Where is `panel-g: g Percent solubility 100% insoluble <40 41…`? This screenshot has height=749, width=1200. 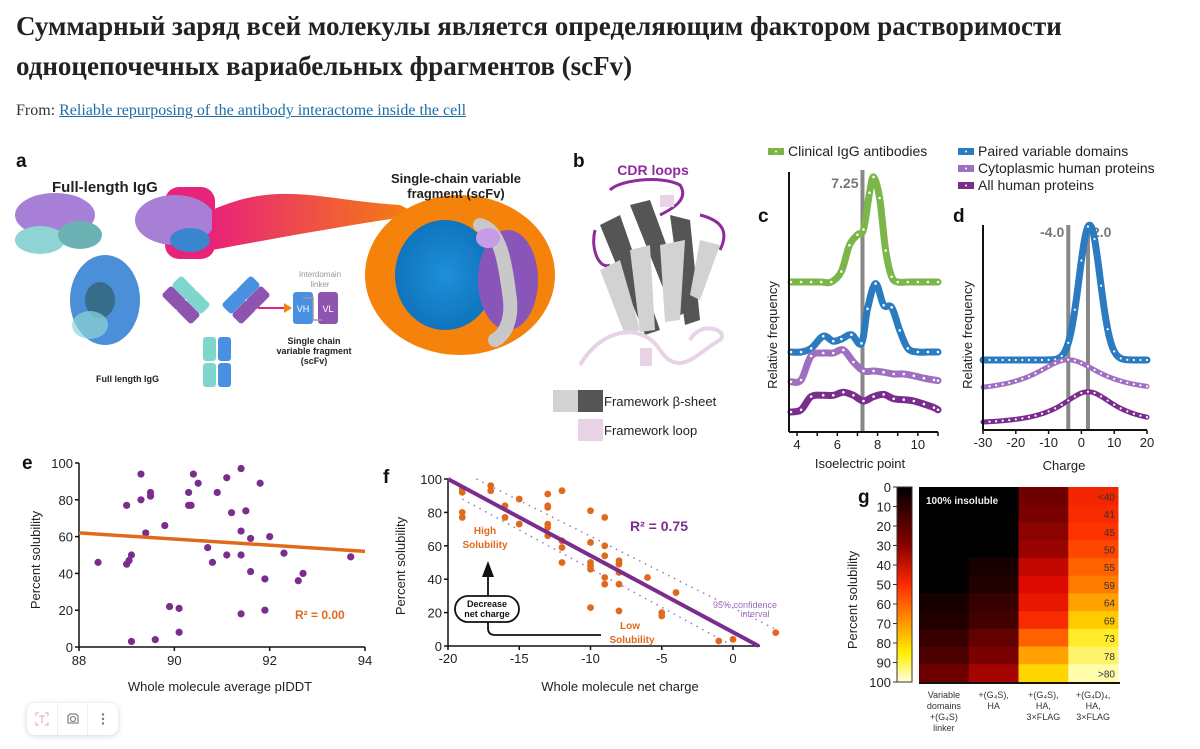 panel-g: g Percent solubility 100% insoluble <40 41… is located at coordinates (982, 606).